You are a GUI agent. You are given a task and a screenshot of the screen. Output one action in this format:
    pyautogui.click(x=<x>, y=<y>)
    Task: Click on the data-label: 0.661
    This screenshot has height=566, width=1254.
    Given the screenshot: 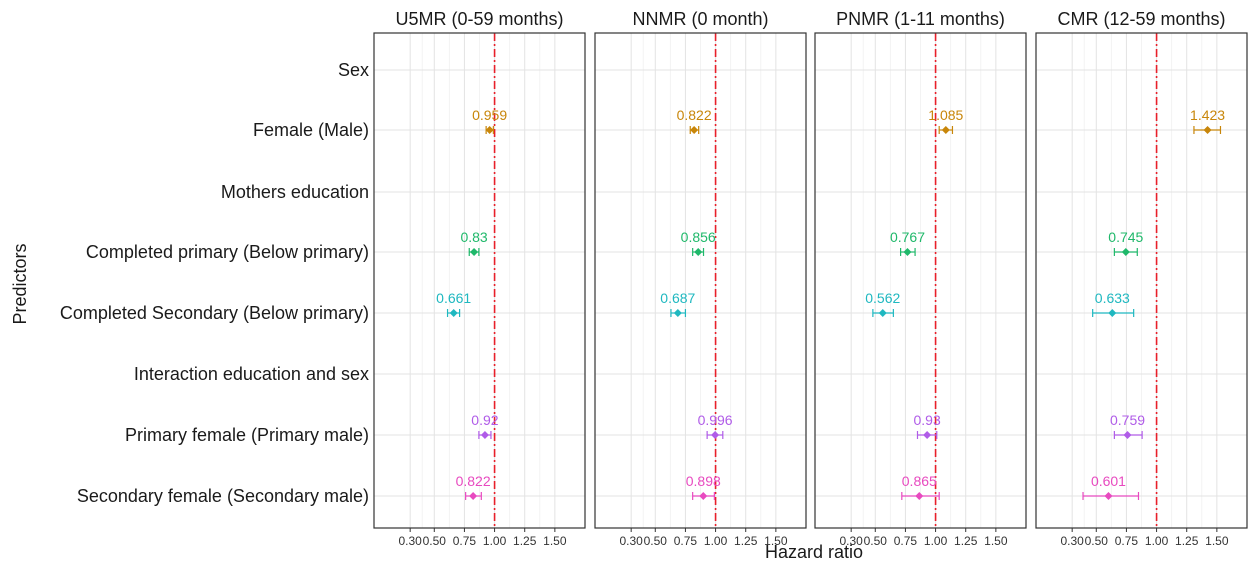 What is the action you would take?
    pyautogui.click(x=453, y=298)
    